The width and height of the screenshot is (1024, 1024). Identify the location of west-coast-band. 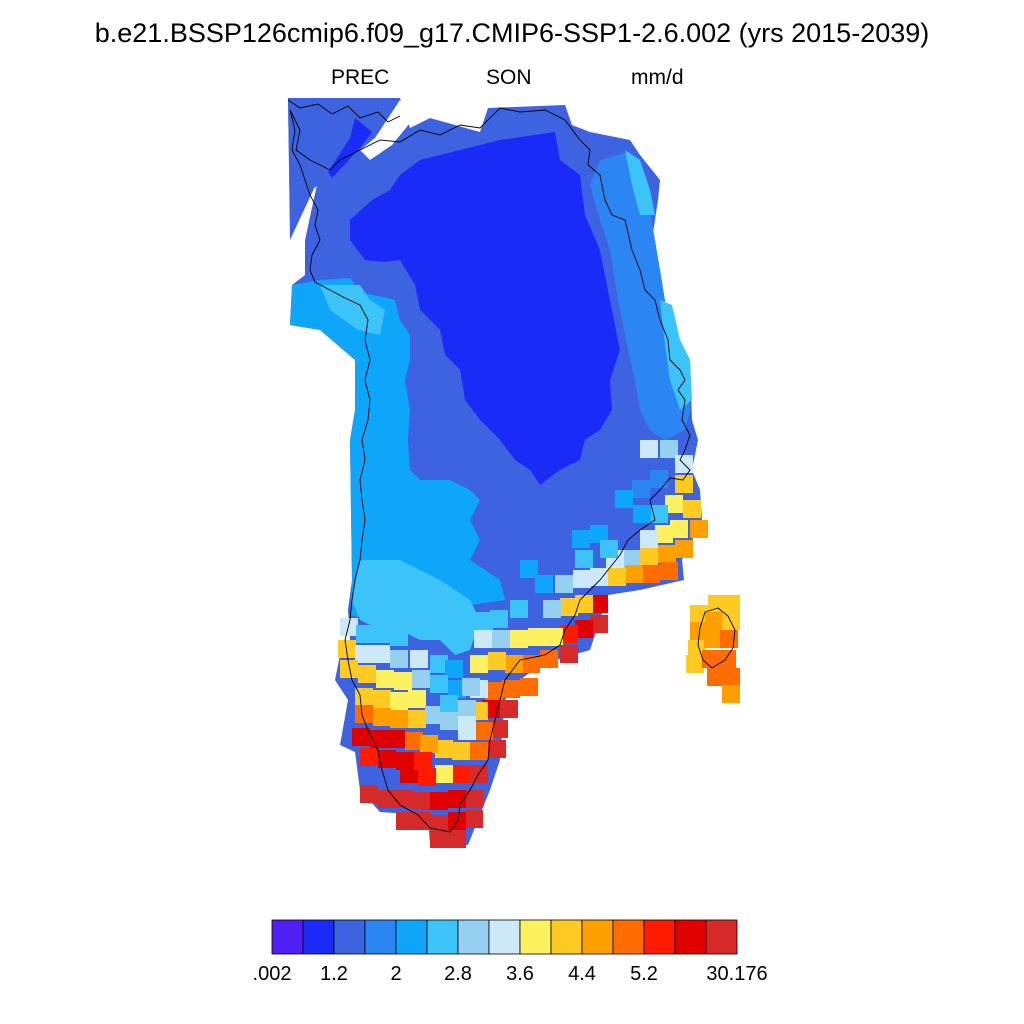
(397, 449).